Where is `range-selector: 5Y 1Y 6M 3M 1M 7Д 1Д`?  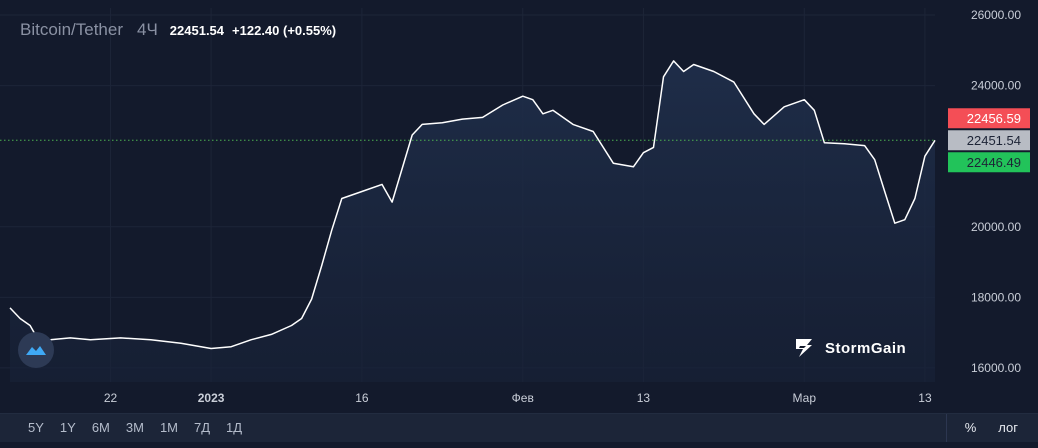 range-selector: 5Y 1Y 6M 3M 1M 7Д 1Д is located at coordinates (135, 428).